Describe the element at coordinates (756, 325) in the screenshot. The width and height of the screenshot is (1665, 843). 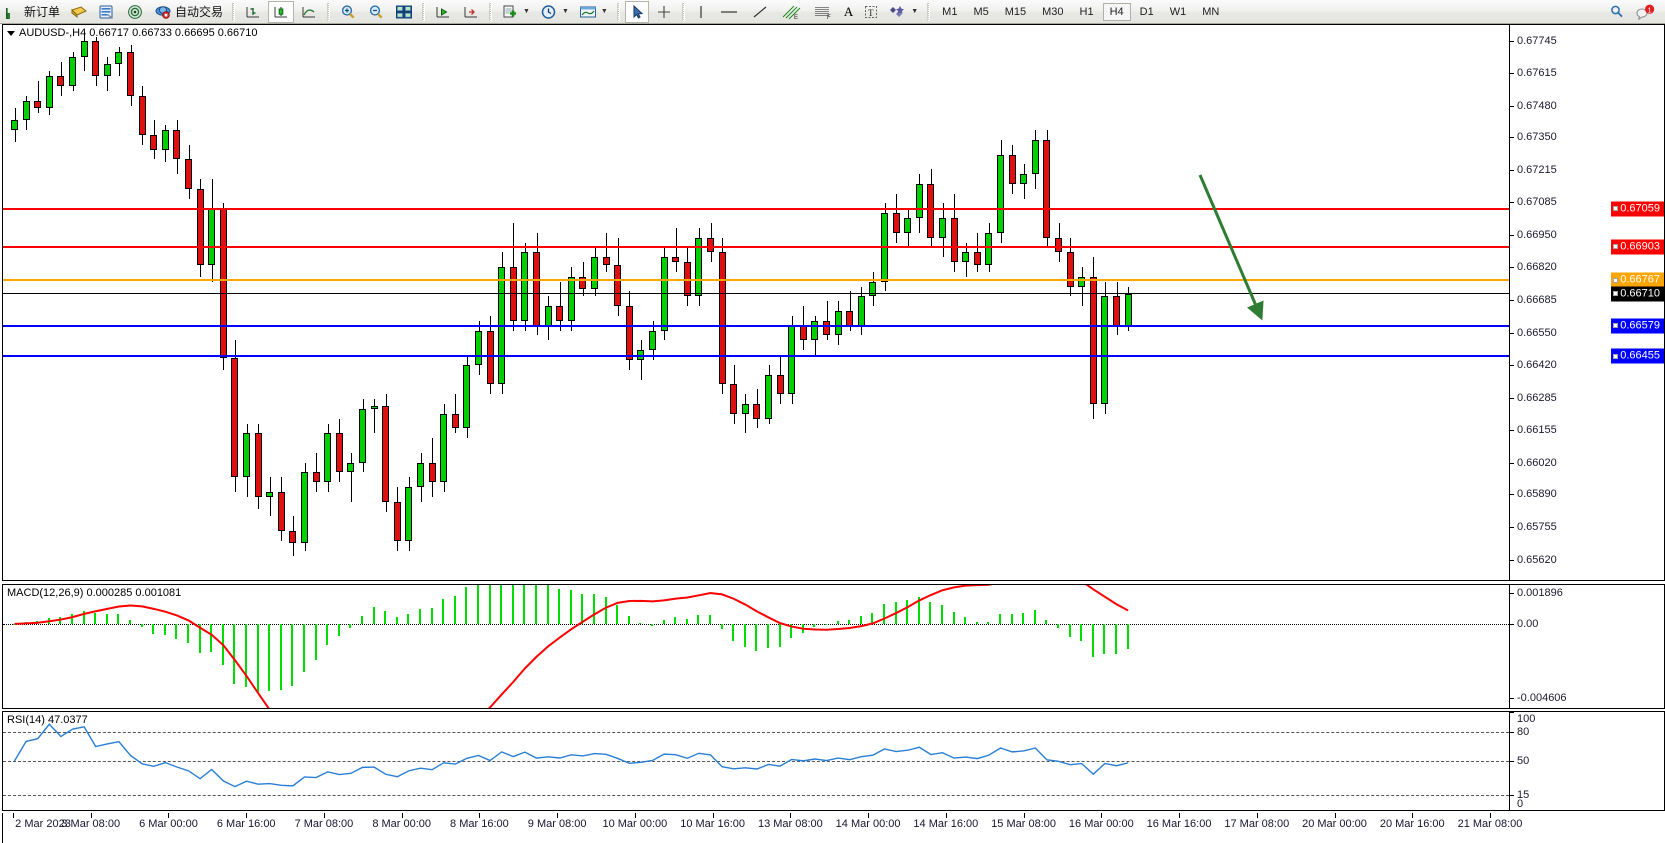
I see `support-level-1-line` at that location.